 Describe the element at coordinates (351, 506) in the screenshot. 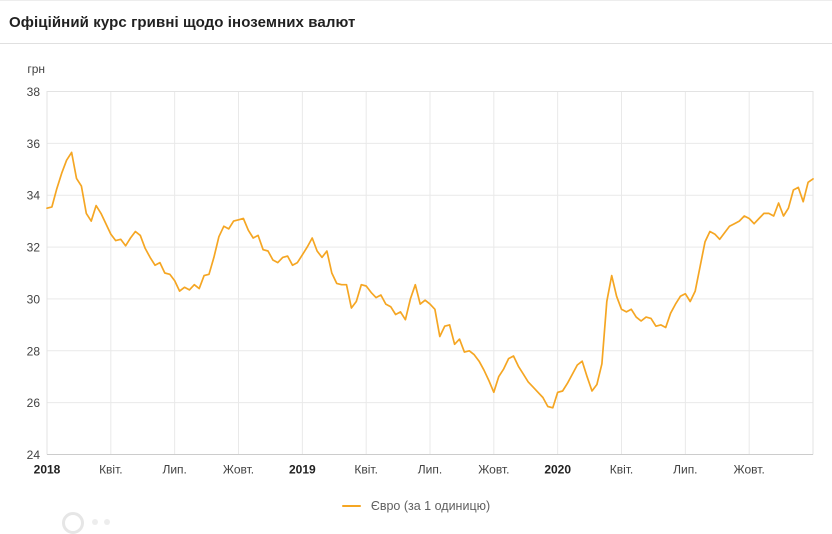

I see `legend-line-sample` at that location.